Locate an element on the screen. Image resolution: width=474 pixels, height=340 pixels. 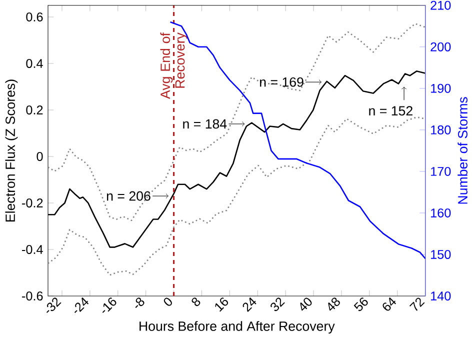
x-tick-label: 48 is located at coordinates (334, 304).